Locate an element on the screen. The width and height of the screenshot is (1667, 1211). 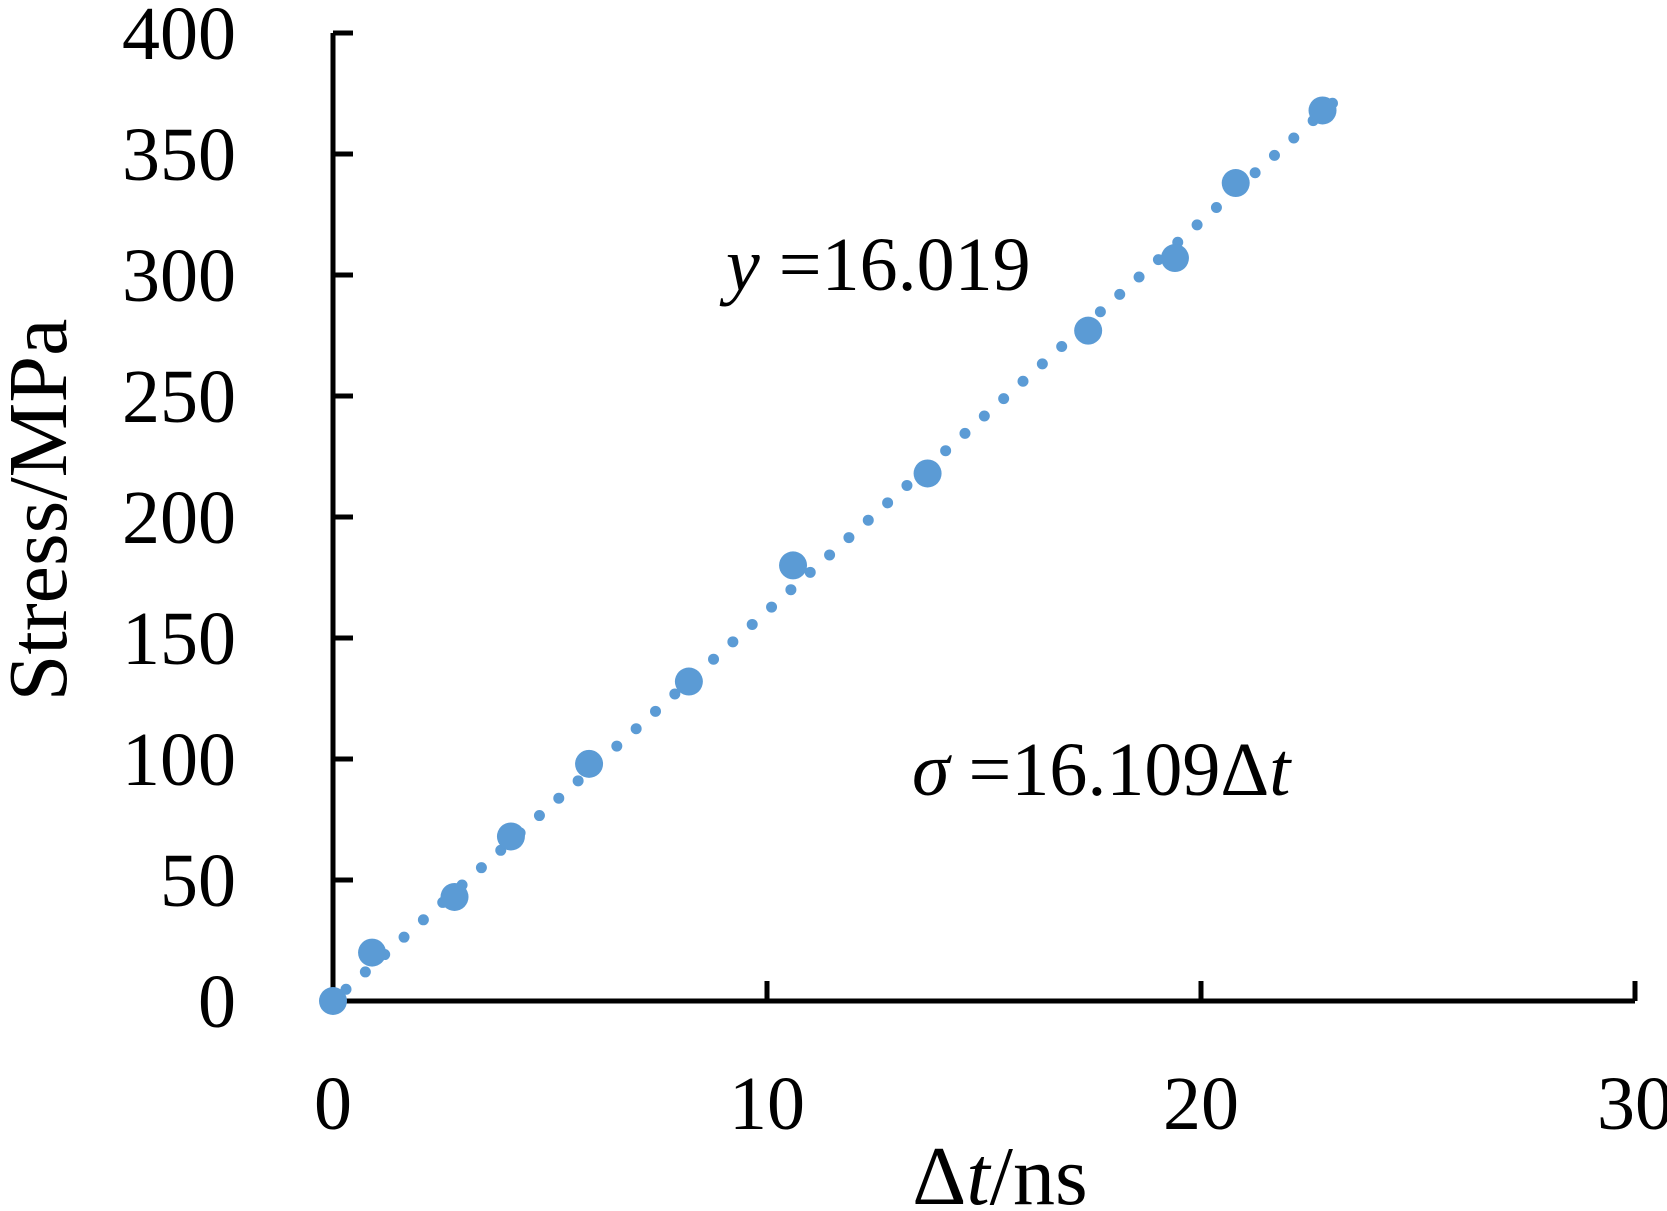
equation-model-tail: t is located at coordinates (1280, 770).